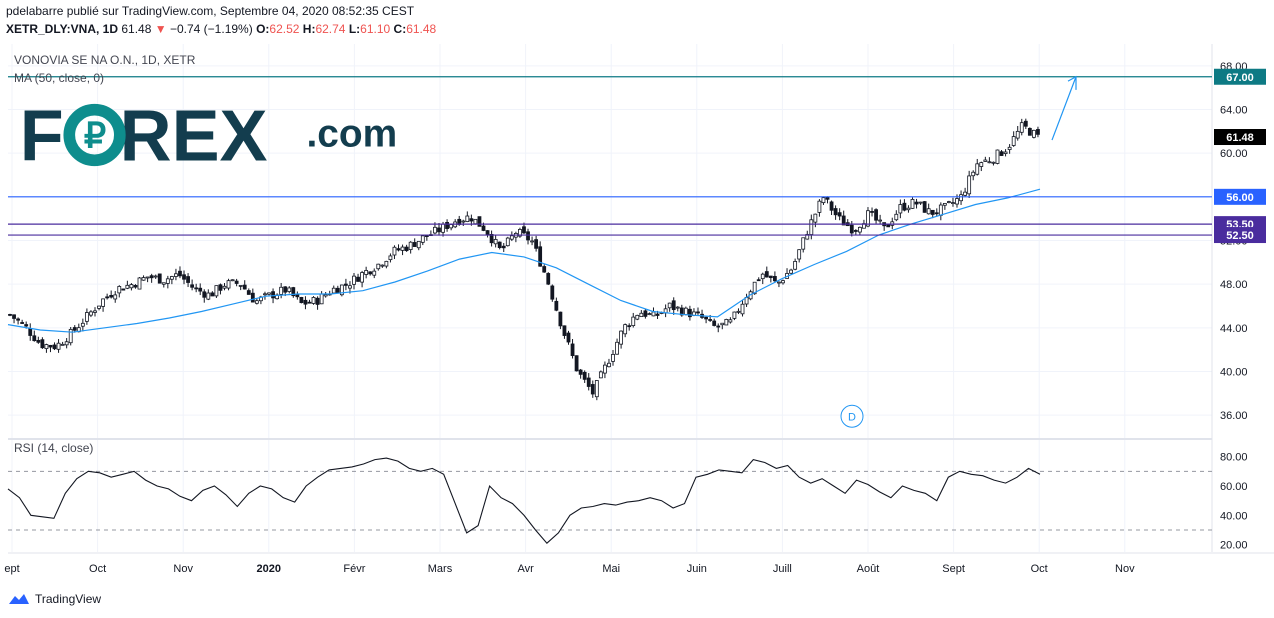 The width and height of the screenshot is (1274, 618). What do you see at coordinates (525, 569) in the screenshot?
I see `time-tick-label: Avr` at bounding box center [525, 569].